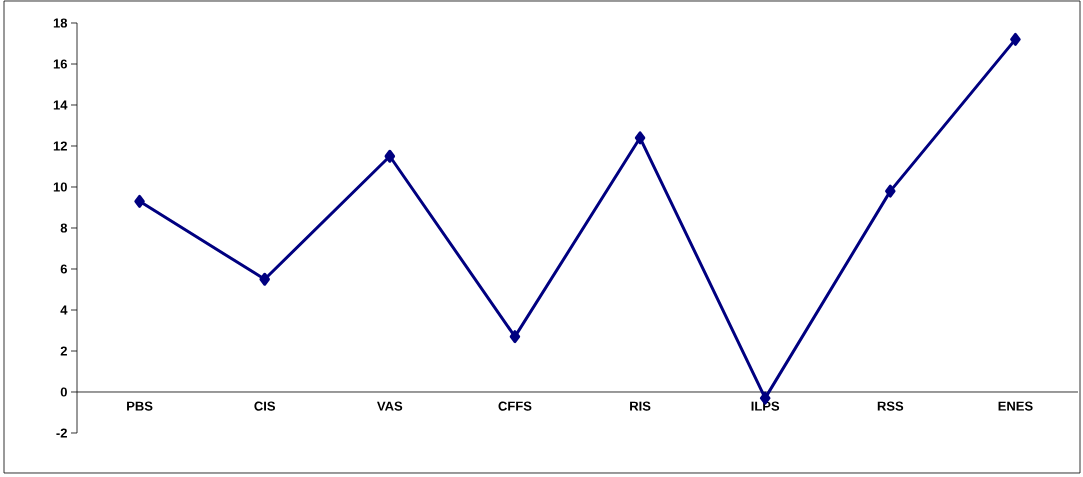 This screenshot has height=477, width=1083. I want to click on x-tick-label: VAS, so click(390, 406).